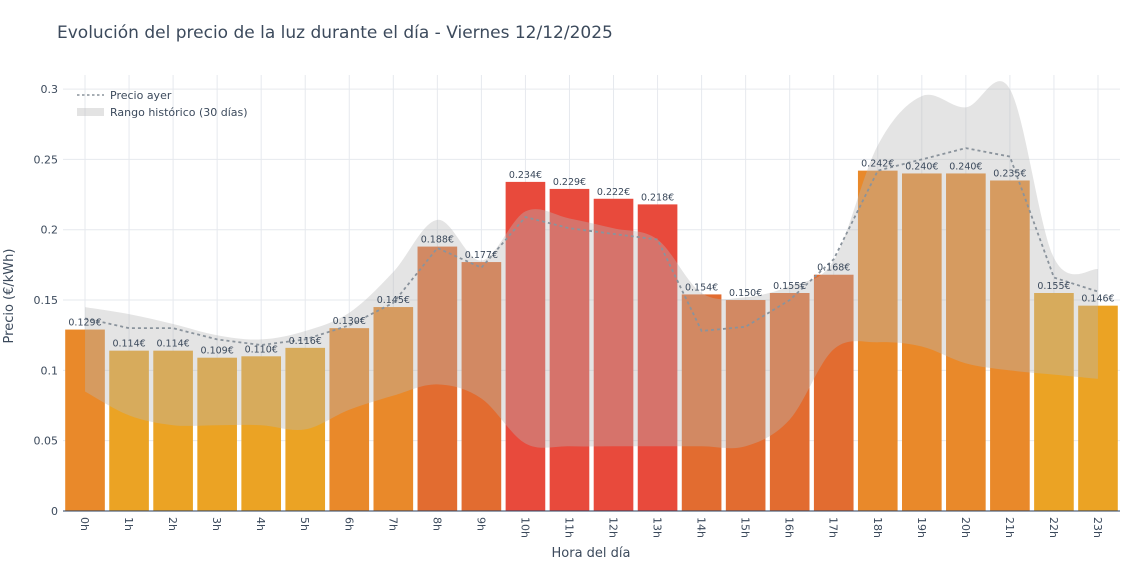  What do you see at coordinates (349, 321) in the screenshot?
I see `bar-value-label: 0.130€` at bounding box center [349, 321].